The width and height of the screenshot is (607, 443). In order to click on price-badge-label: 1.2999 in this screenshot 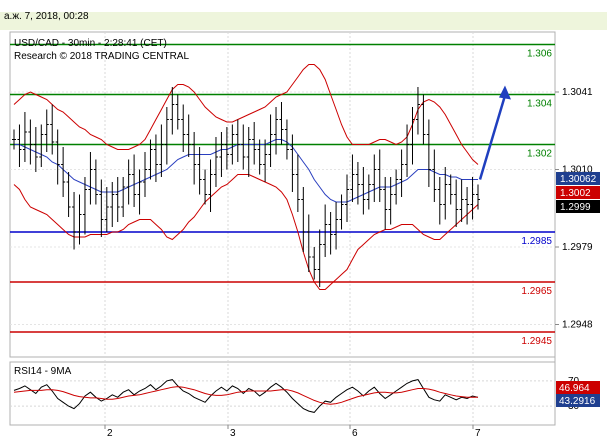, I will do `click(575, 207)`.